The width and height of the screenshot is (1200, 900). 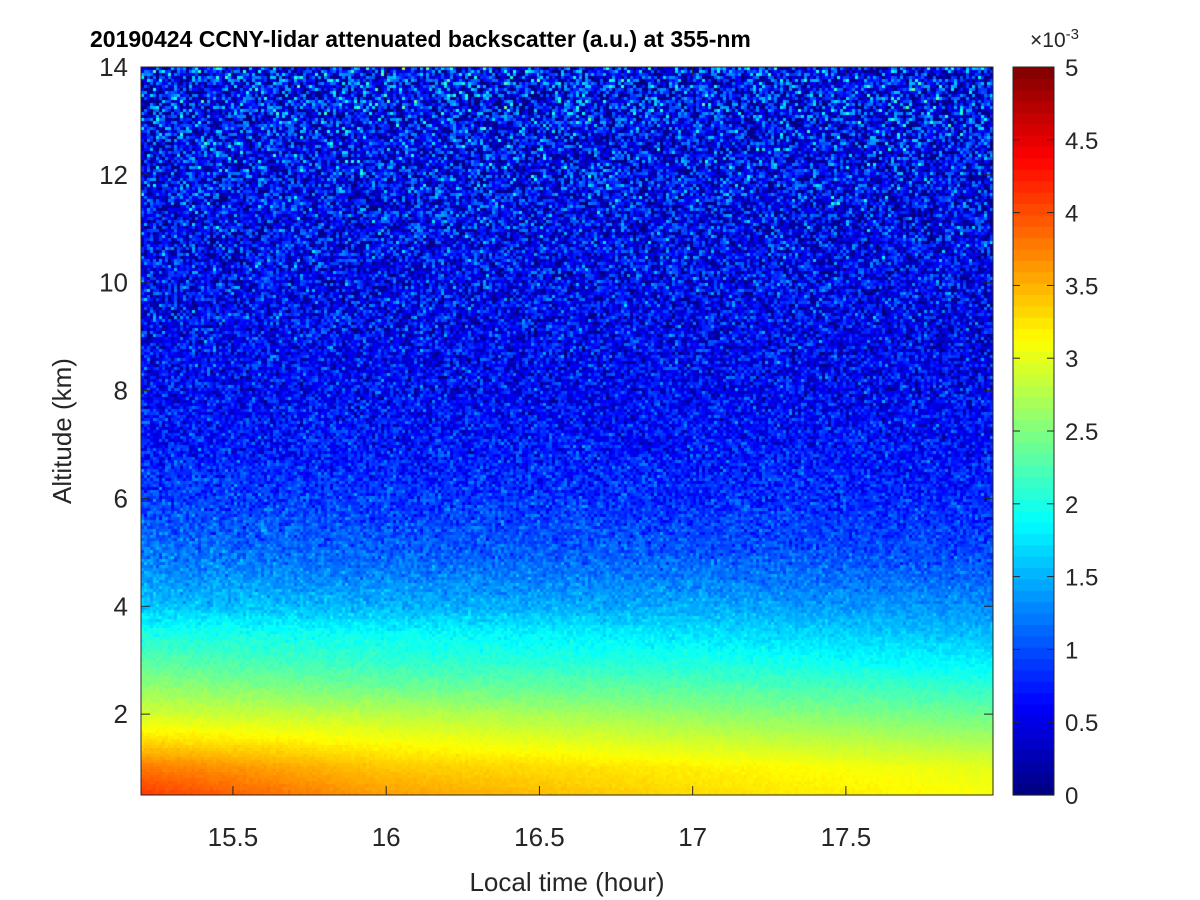 I want to click on colorbar-tick-label: 1.5, so click(x=1081, y=578).